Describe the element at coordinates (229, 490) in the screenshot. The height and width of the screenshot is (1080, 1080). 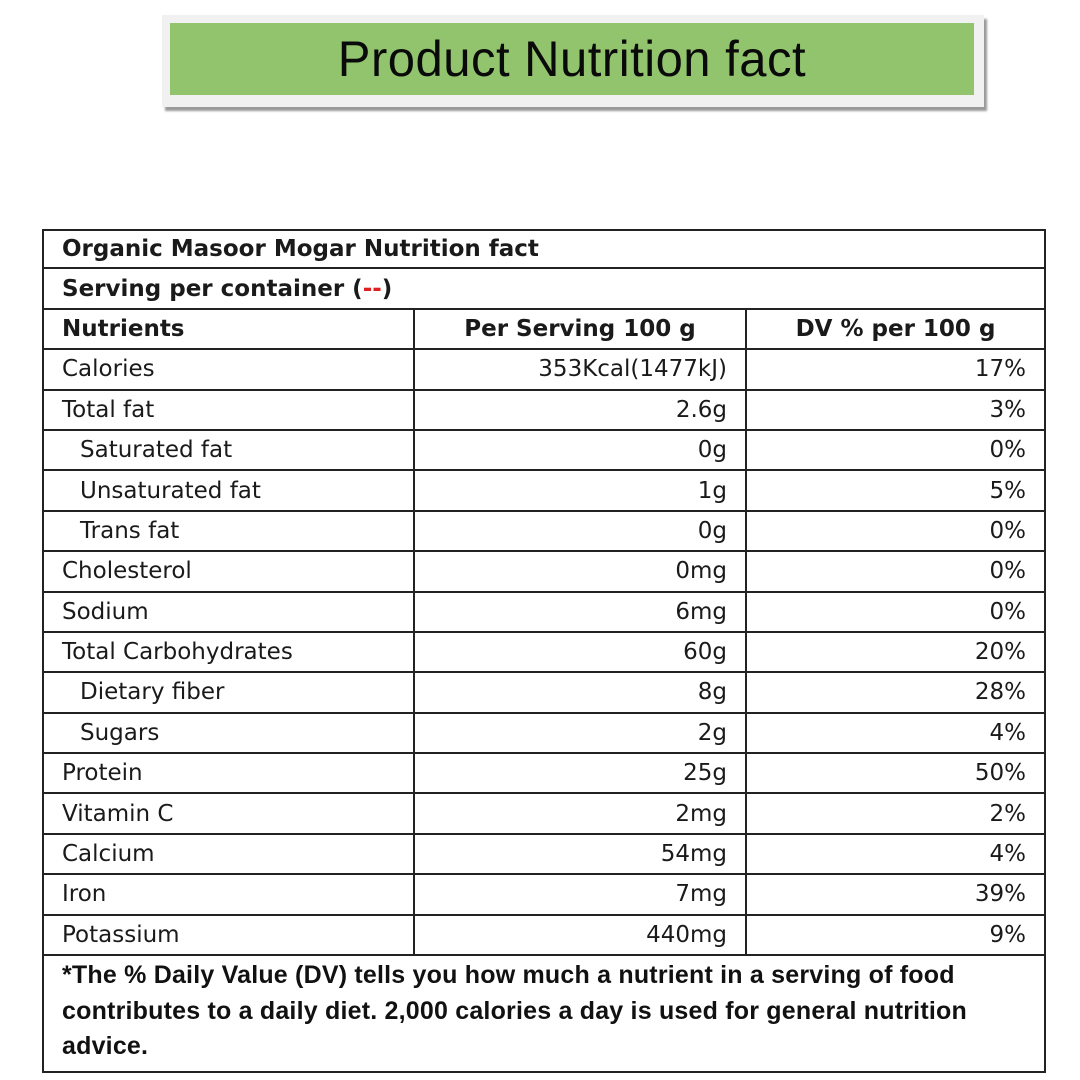
I see `nutrient-name: Unsaturated fat` at that location.